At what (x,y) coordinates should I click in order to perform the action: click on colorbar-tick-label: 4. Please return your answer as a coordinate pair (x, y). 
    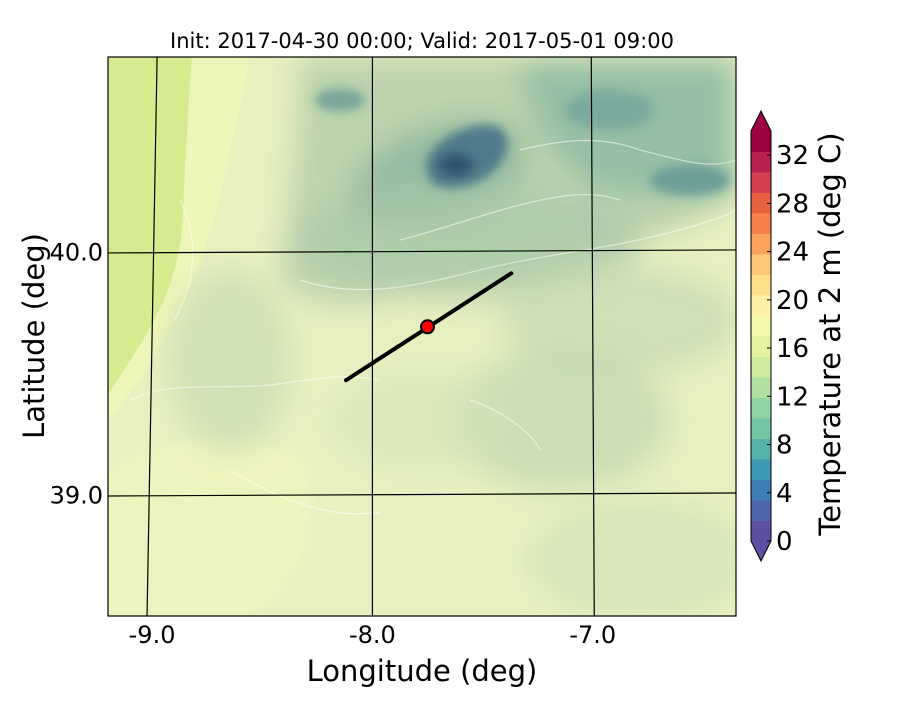
    Looking at the image, I should click on (784, 494).